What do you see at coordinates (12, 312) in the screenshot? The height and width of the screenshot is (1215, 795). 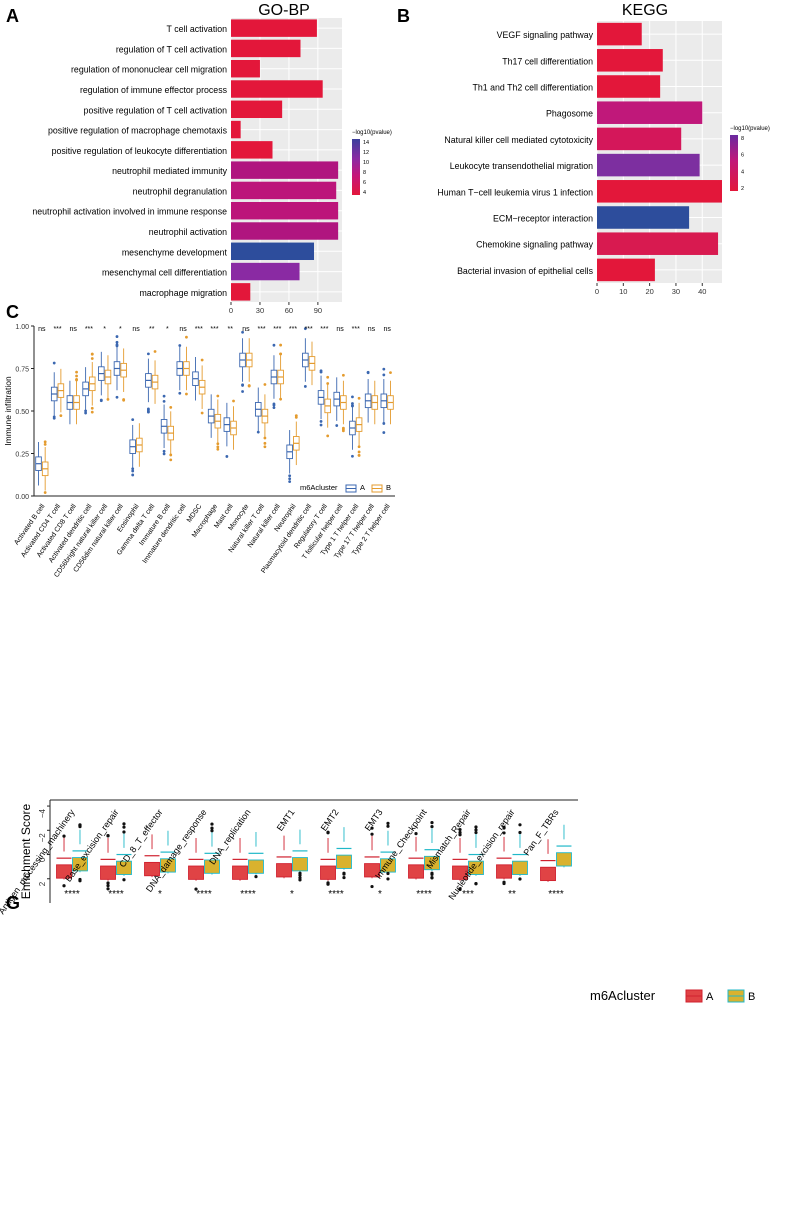 I see `panelC-panel-letter: C` at bounding box center [12, 312].